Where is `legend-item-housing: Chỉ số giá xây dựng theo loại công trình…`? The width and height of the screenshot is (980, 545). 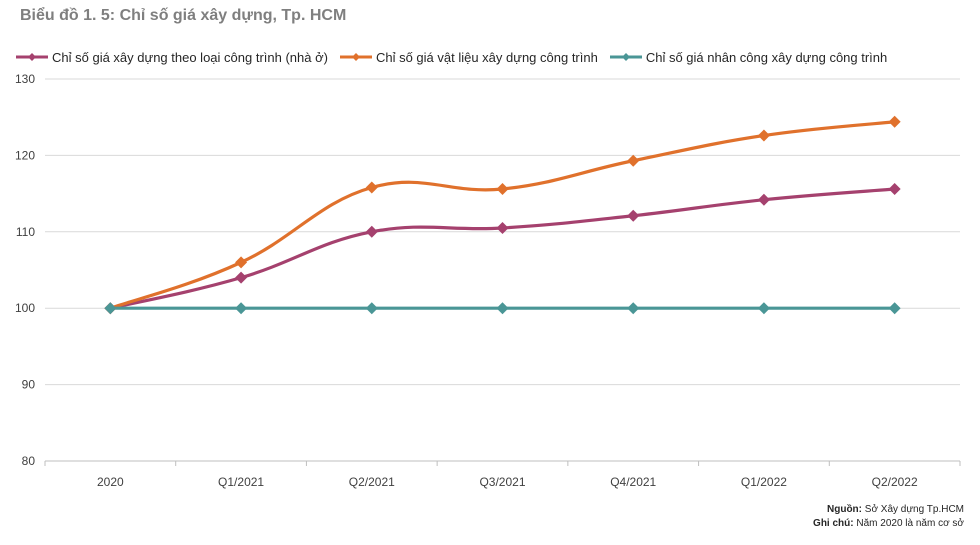 legend-item-housing: Chỉ số giá xây dựng theo loại công trình… is located at coordinates (172, 57).